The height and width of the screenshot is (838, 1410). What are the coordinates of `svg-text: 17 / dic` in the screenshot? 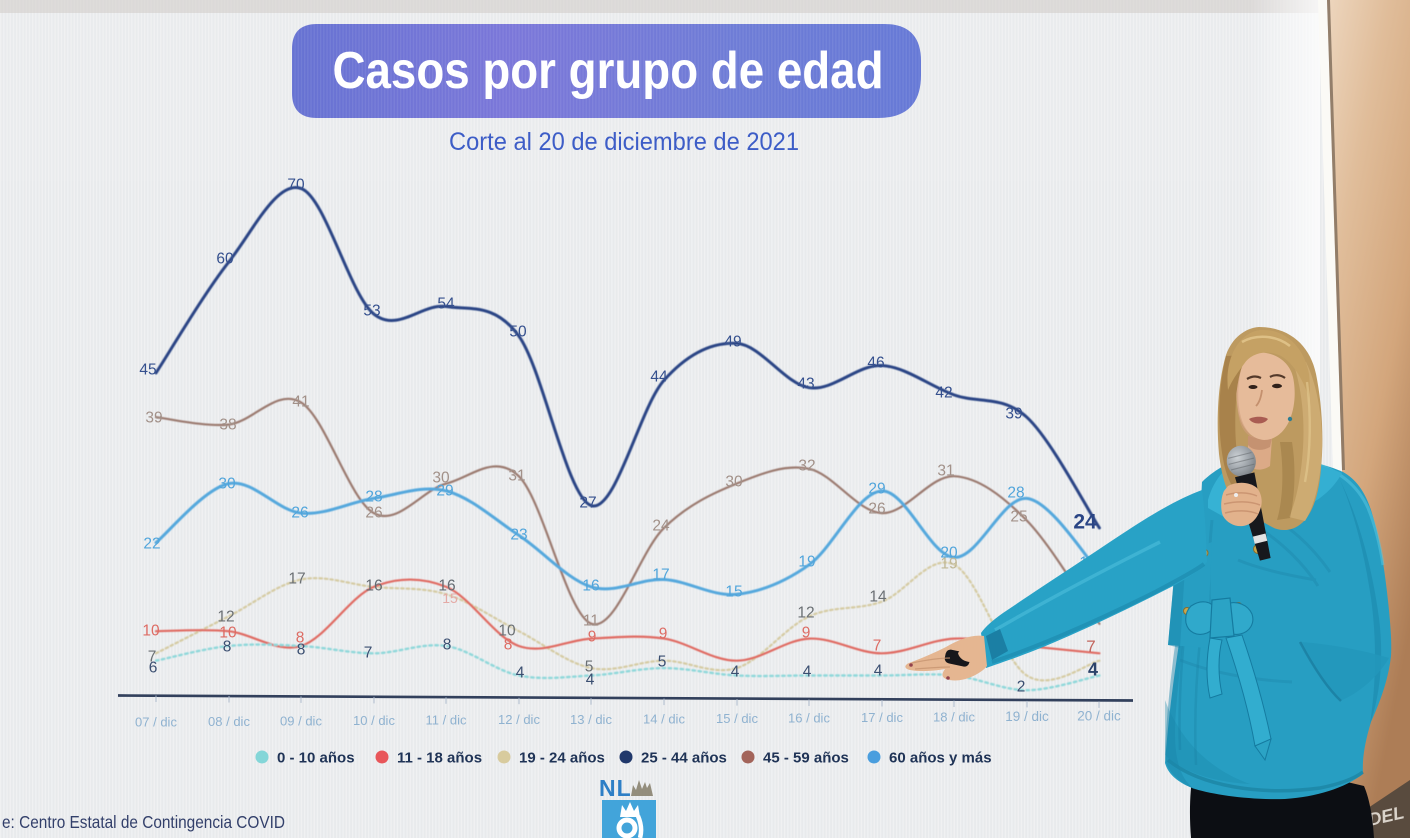 It's located at (882, 717).